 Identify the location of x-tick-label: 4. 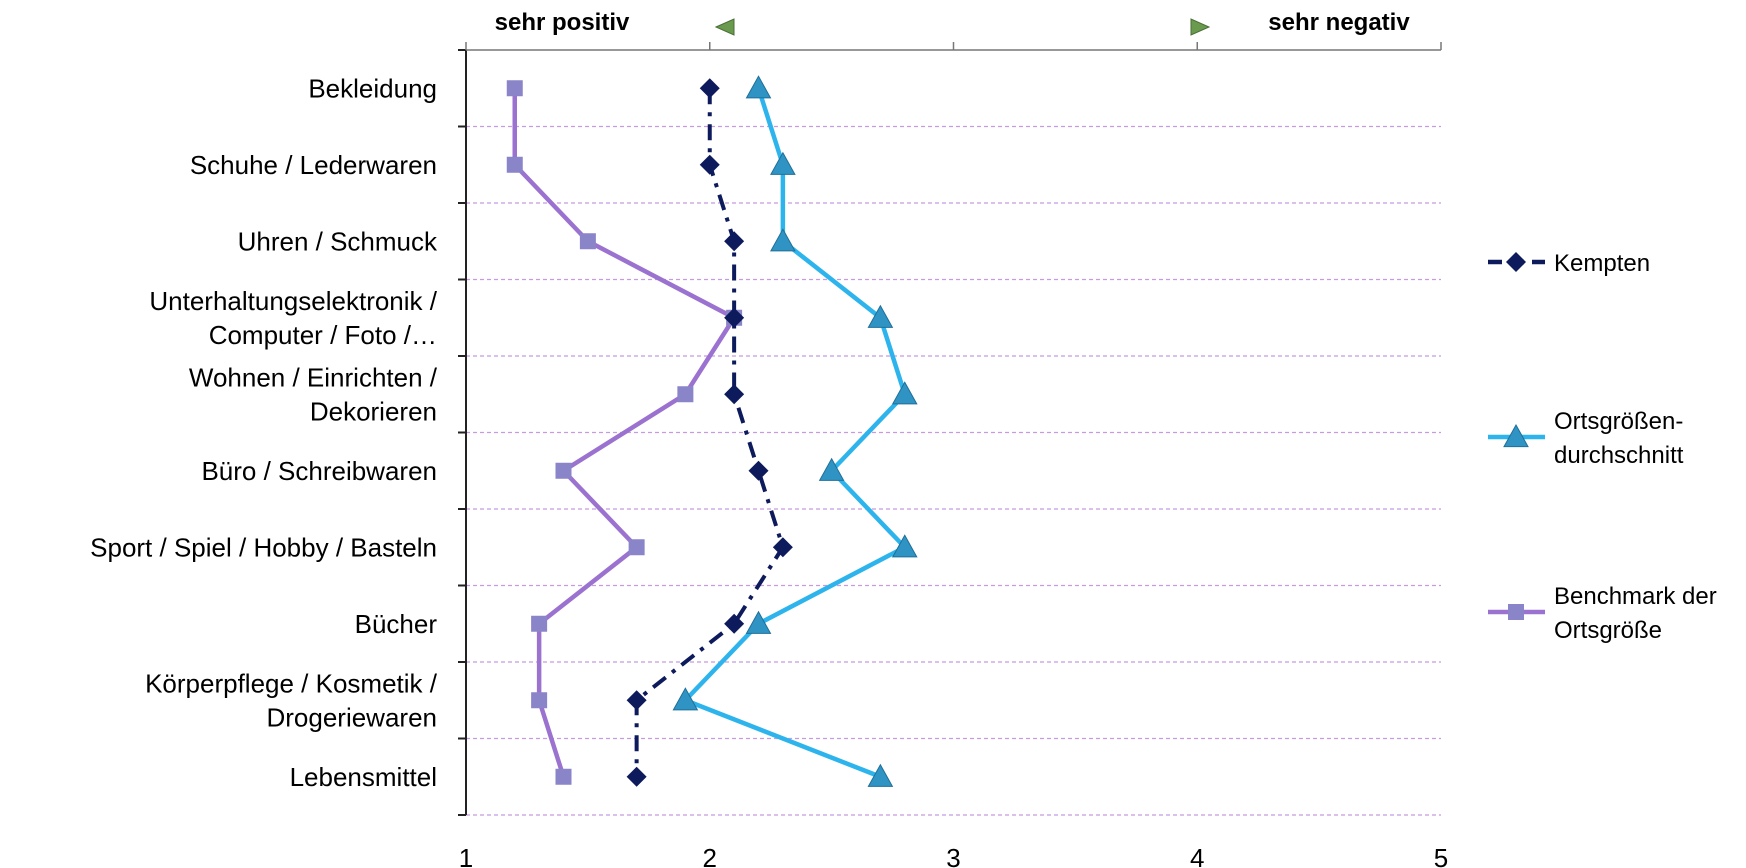
(1197, 855).